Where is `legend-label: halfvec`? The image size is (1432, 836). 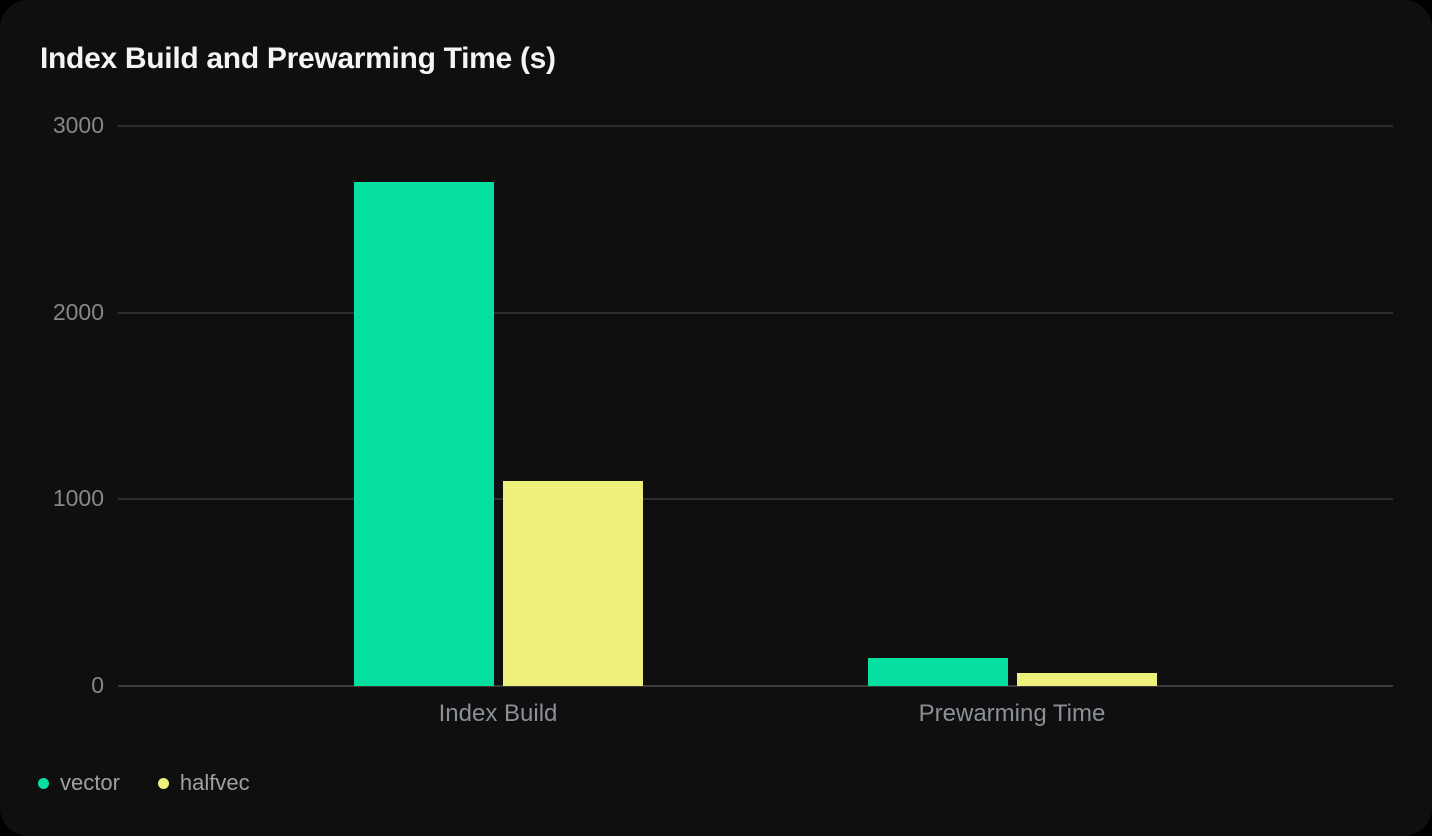 legend-label: halfvec is located at coordinates (214, 782).